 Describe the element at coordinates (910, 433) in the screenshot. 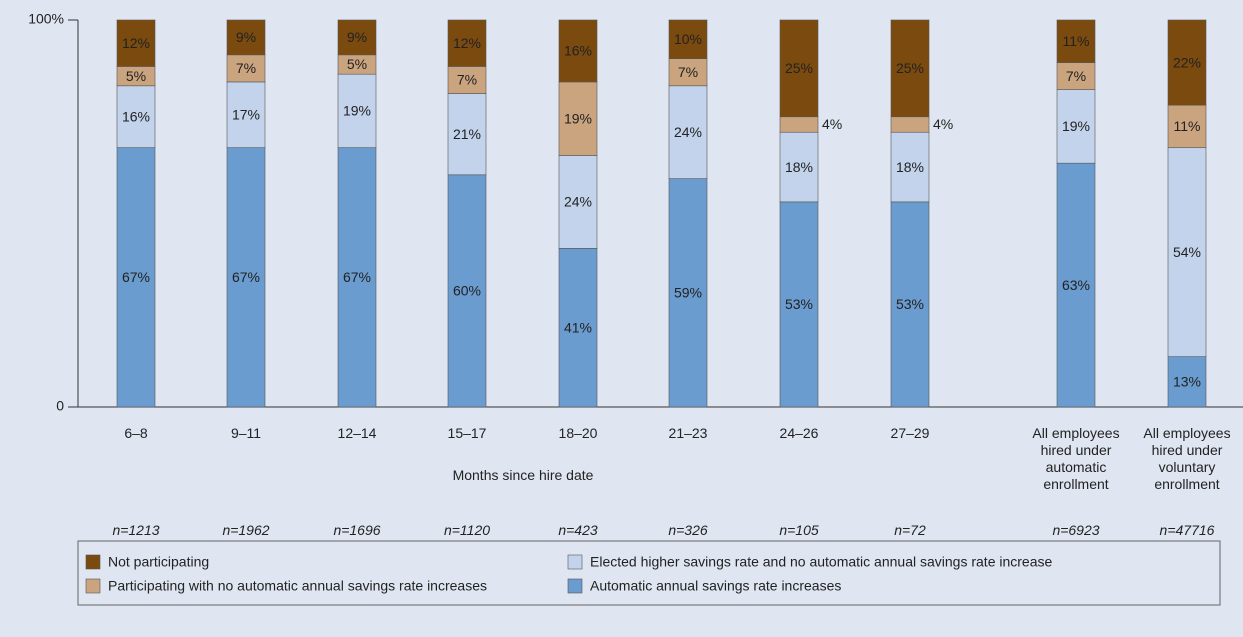

I see `x-tick-label: 27–29` at that location.